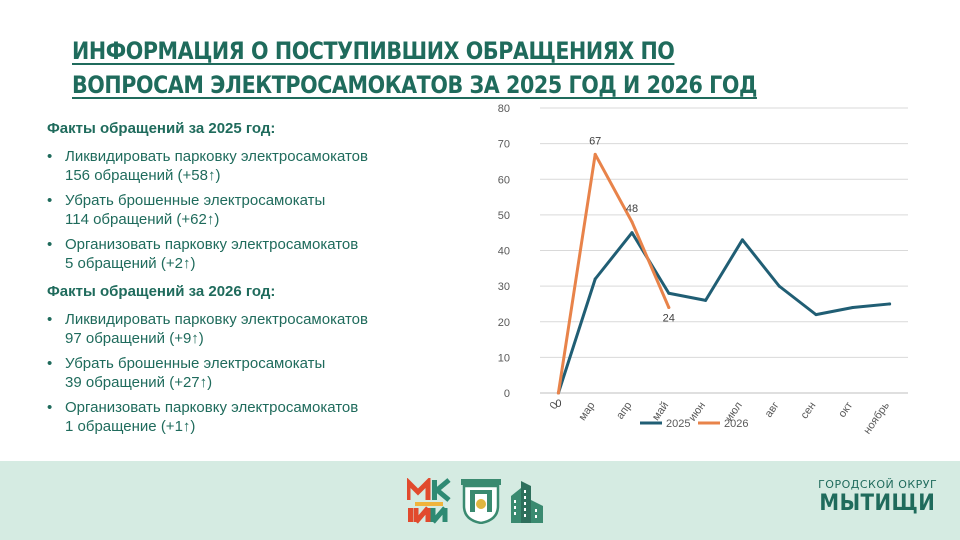 The width and height of the screenshot is (960, 540). Describe the element at coordinates (161, 291) in the screenshot. I see `facts-heading: Факты обращений за 2026 год:` at that location.